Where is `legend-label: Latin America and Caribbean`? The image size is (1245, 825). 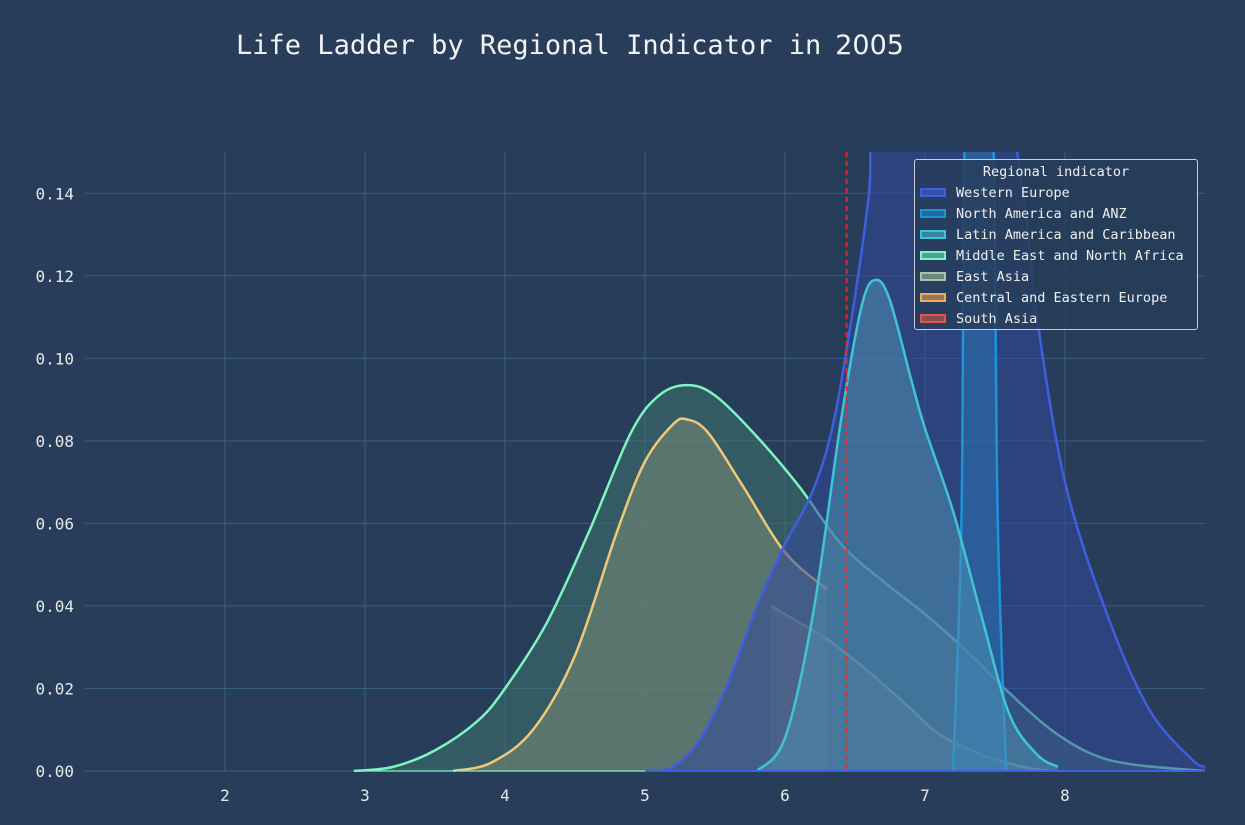 legend-label: Latin America and Caribbean is located at coordinates (1066, 234).